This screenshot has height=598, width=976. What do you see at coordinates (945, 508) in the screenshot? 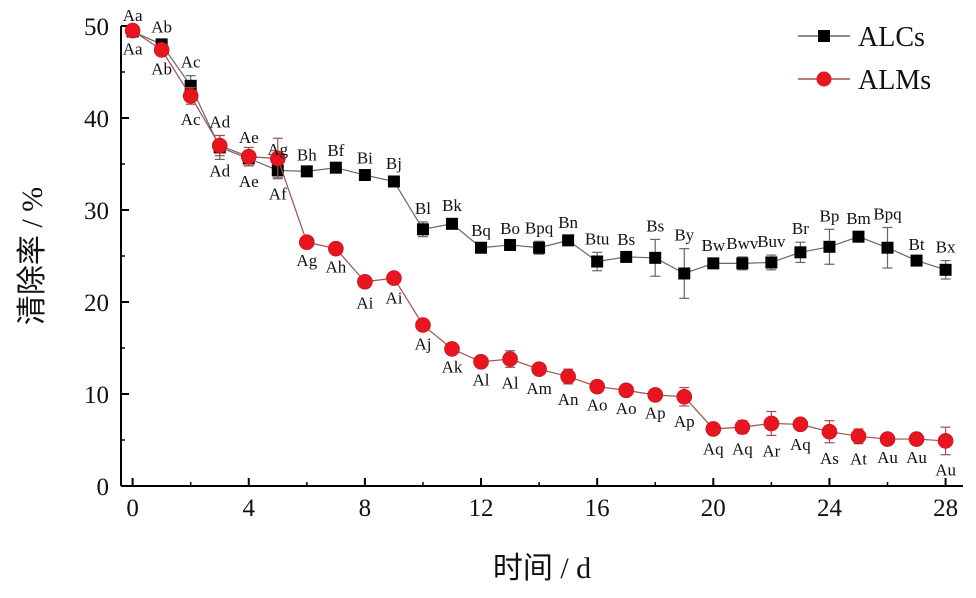
I see `x-tick-label: 28` at bounding box center [945, 508].